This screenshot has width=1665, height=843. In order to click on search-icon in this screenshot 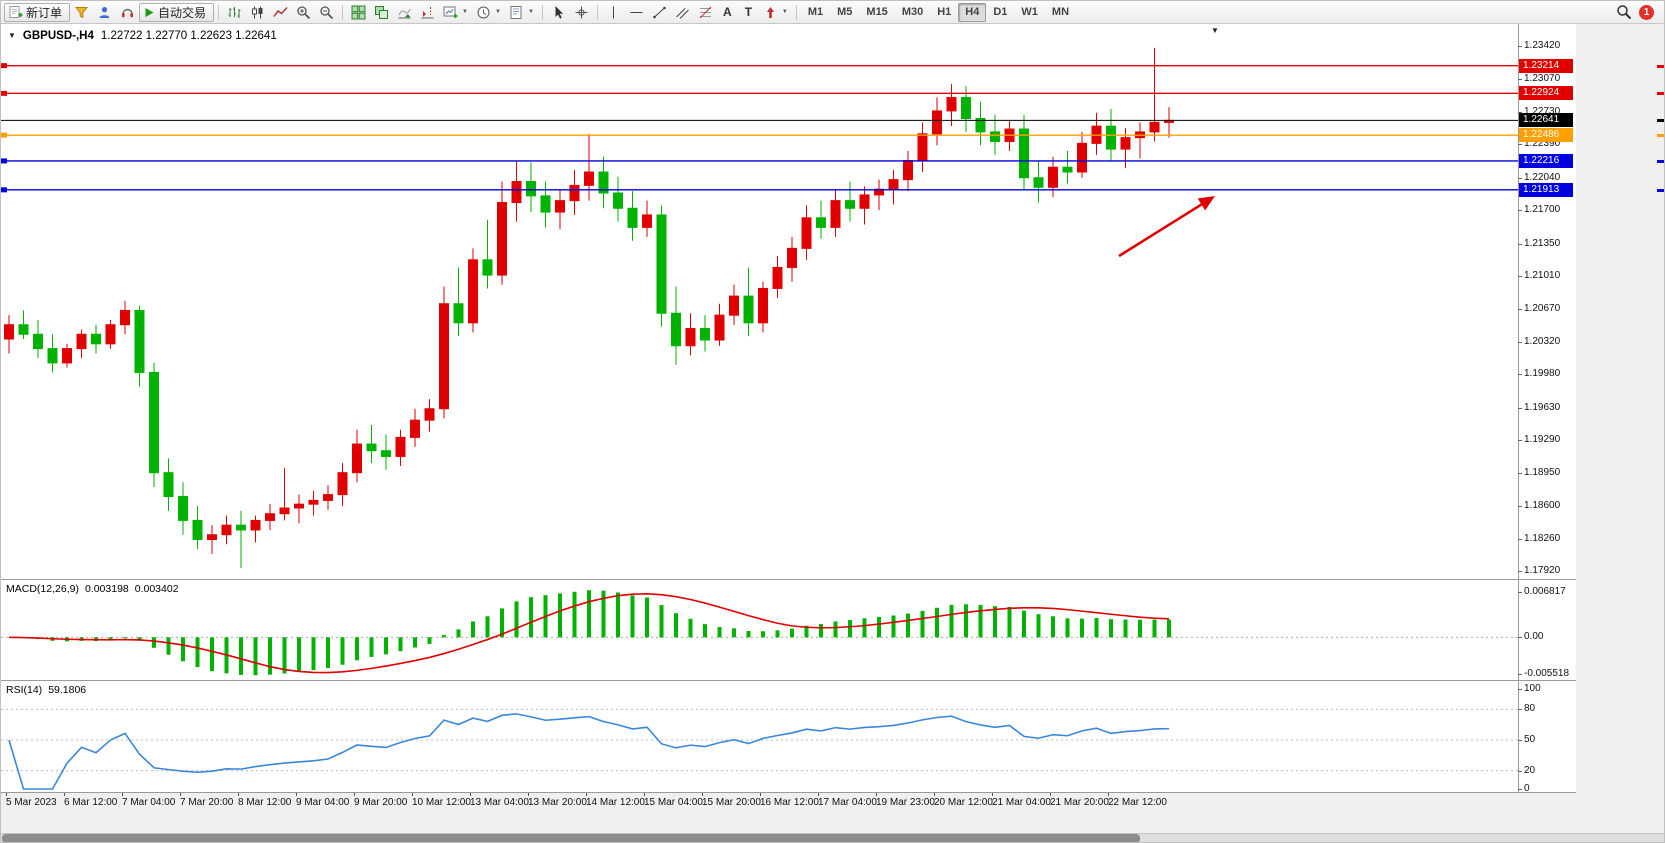, I will do `click(1624, 12)`.